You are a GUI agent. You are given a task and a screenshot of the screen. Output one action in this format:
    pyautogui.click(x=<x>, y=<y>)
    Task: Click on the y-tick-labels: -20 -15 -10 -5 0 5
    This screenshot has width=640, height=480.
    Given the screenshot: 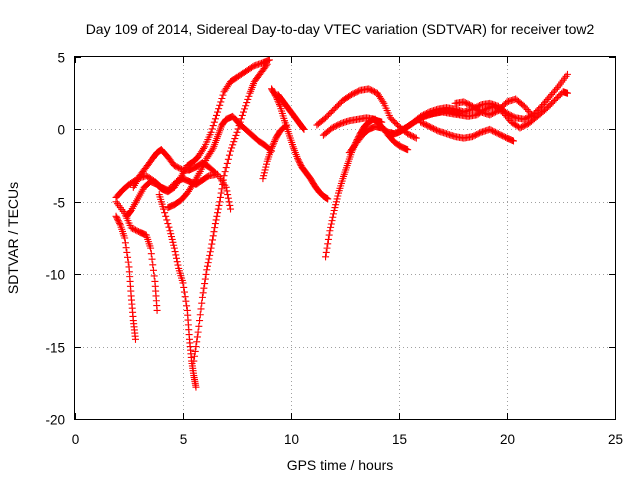 What is the action you would take?
    pyautogui.click(x=55, y=239)
    